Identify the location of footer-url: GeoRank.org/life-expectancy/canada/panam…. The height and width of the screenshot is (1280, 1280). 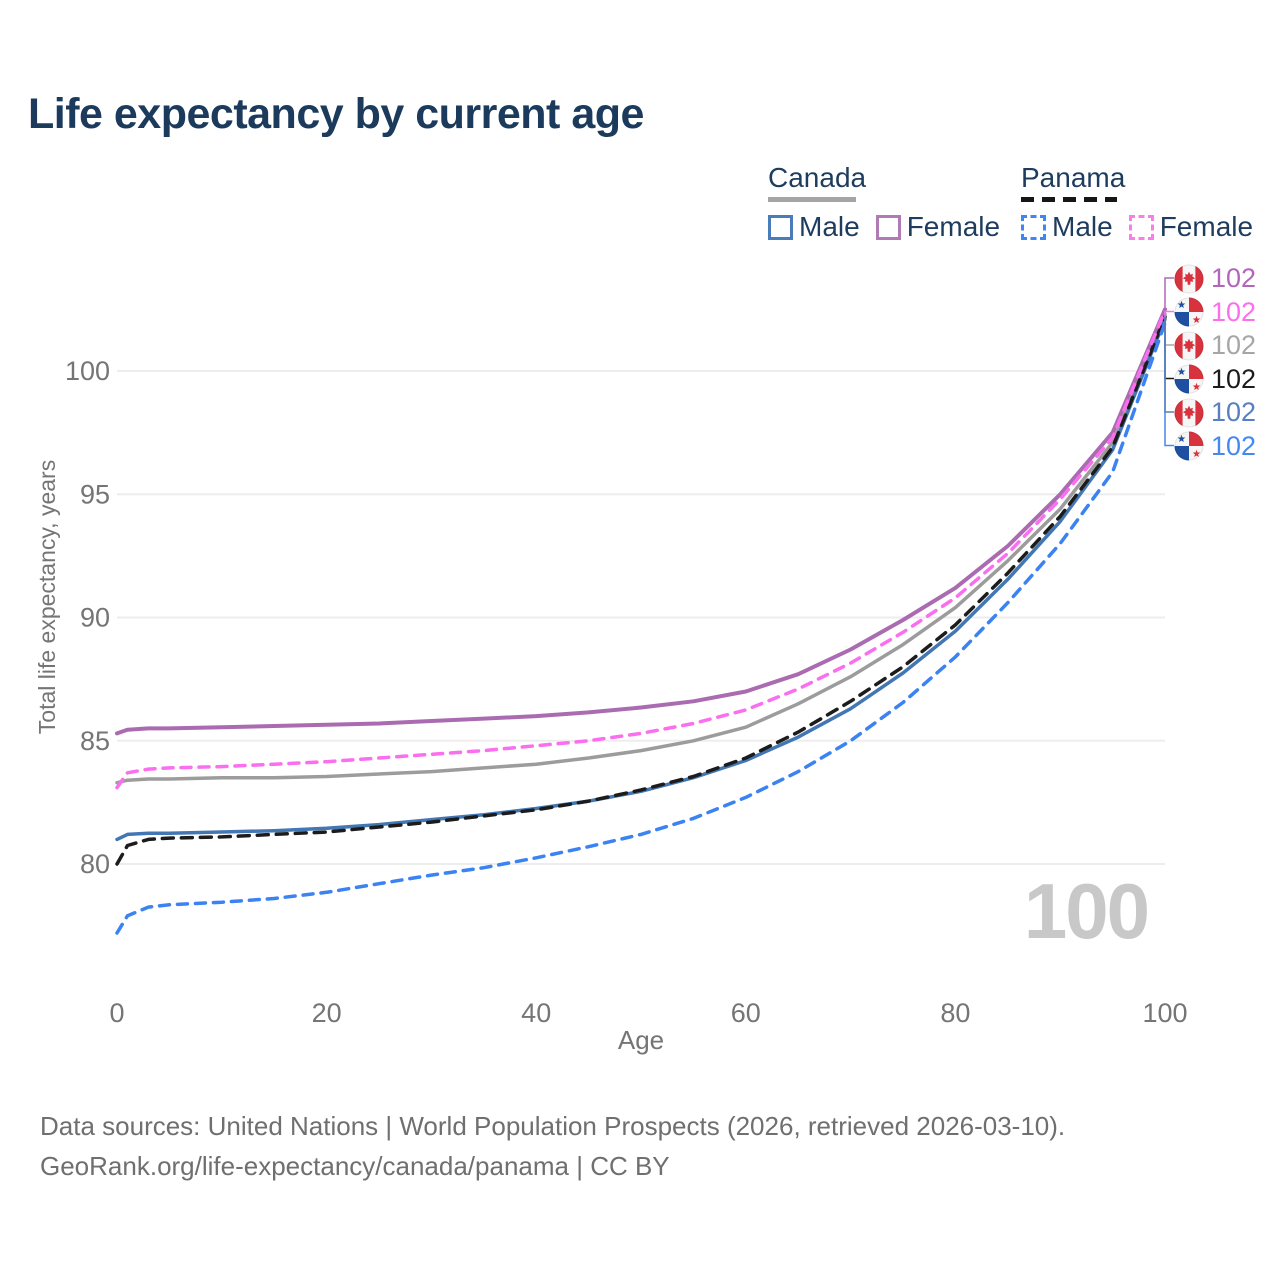
(355, 1166).